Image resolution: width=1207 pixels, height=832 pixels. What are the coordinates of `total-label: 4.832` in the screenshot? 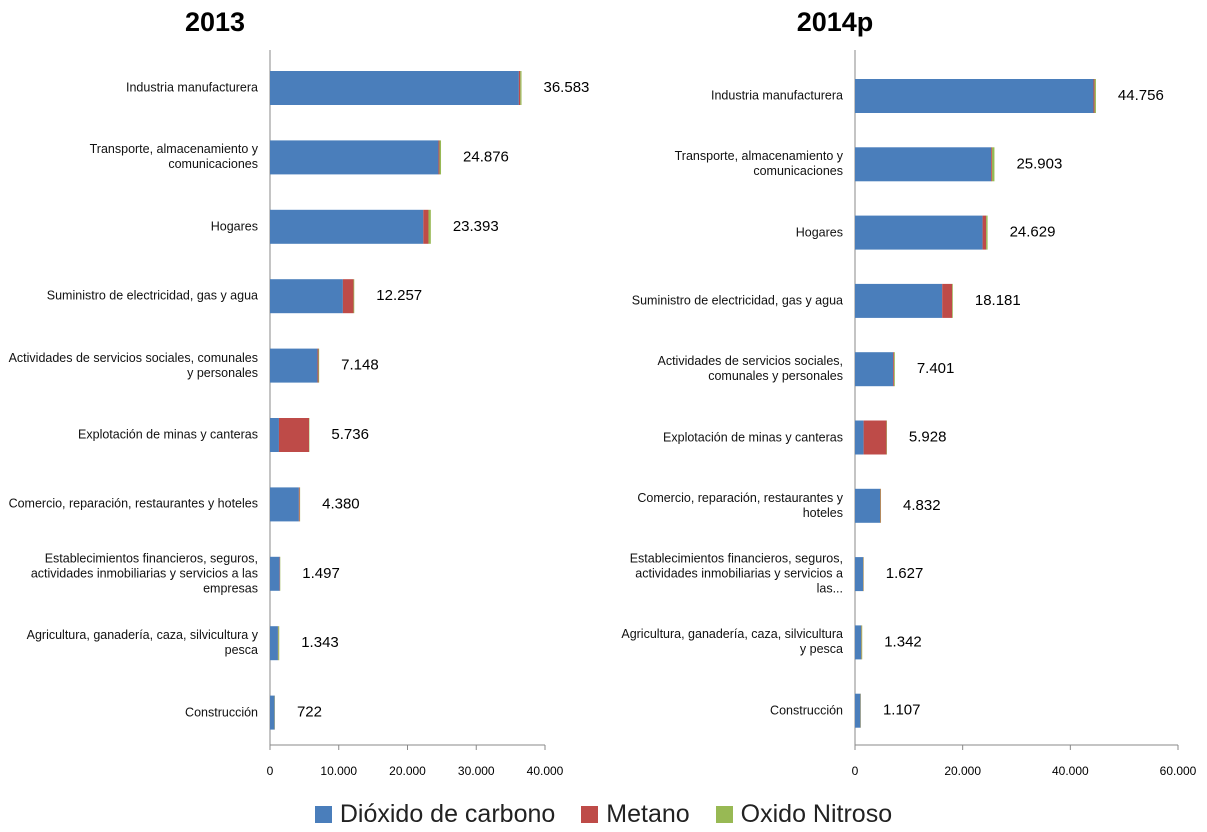 It's located at (922, 505).